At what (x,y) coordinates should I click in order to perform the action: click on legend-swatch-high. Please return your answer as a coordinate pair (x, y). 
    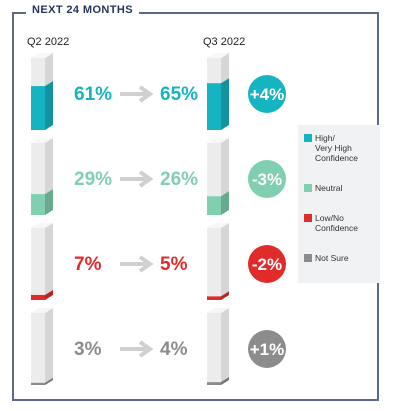
    Looking at the image, I should click on (308, 138).